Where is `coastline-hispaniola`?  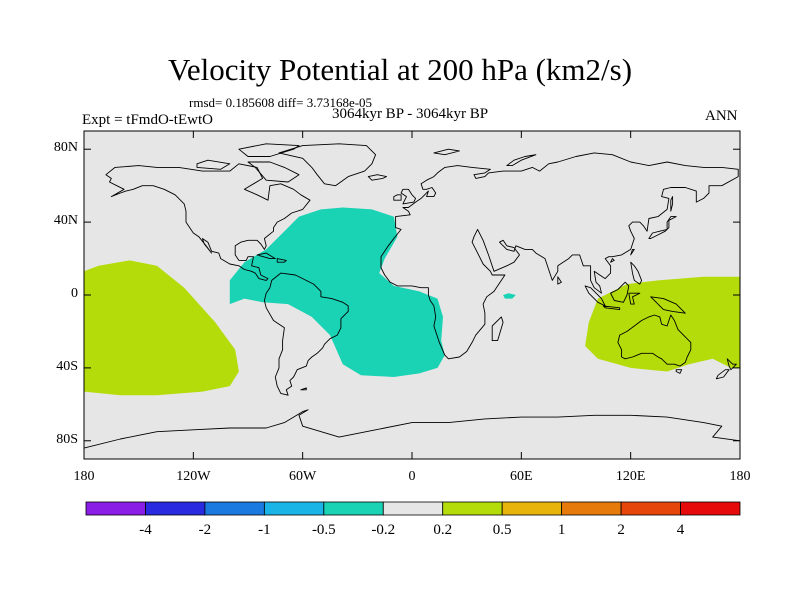
coastline-hispaniola is located at coordinates (281, 260).